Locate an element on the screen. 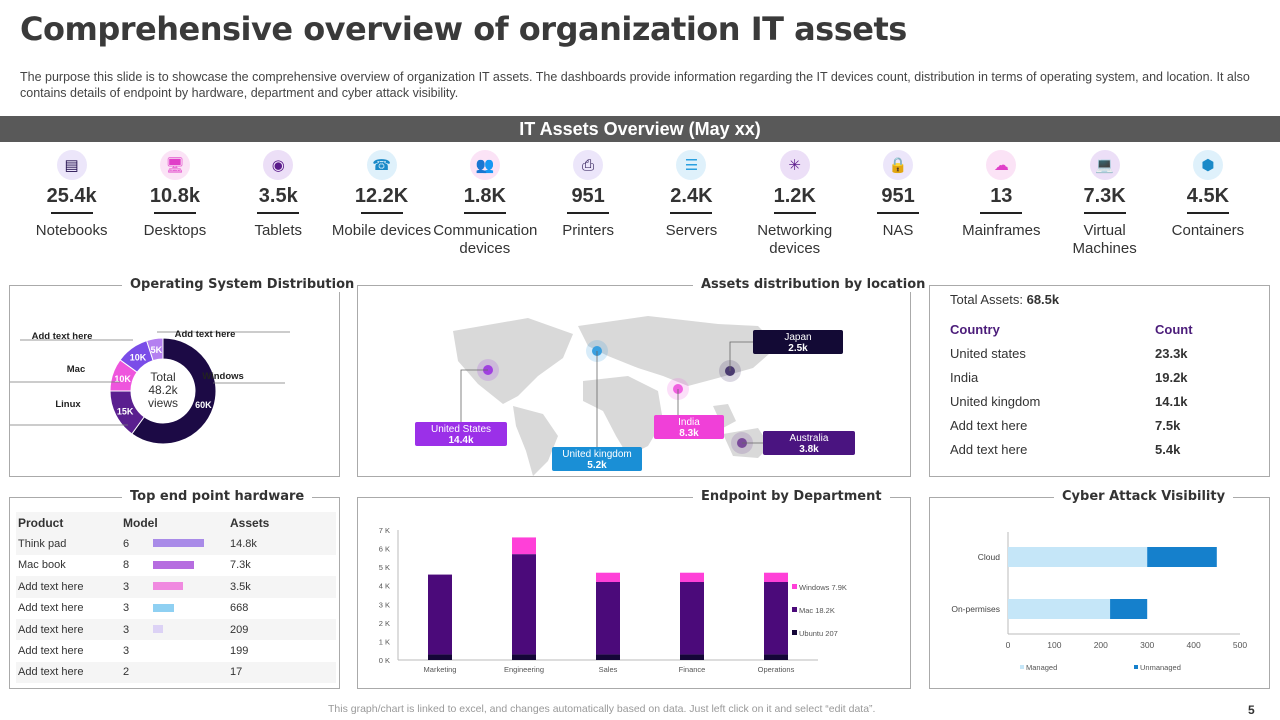 The height and width of the screenshot is (720, 1280). x-tick-label: 200 is located at coordinates (1101, 645).